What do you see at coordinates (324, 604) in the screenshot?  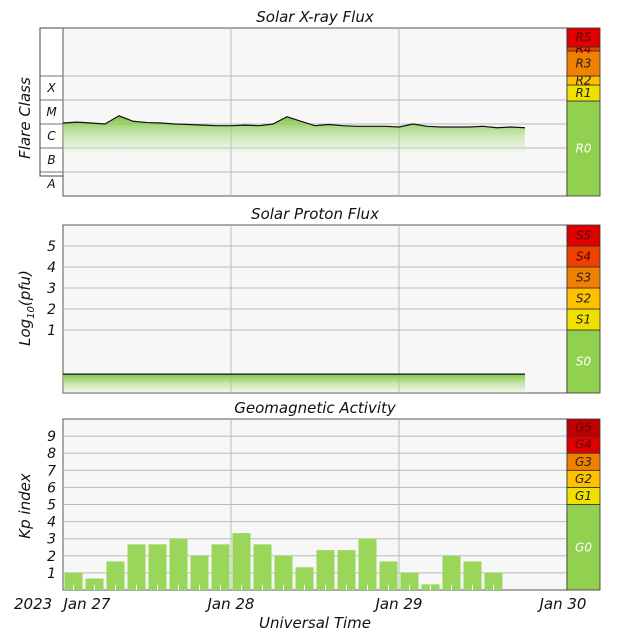 I see `x-tick-labels: Jan 27 Jan 28 Jan 29 Jan 30` at bounding box center [324, 604].